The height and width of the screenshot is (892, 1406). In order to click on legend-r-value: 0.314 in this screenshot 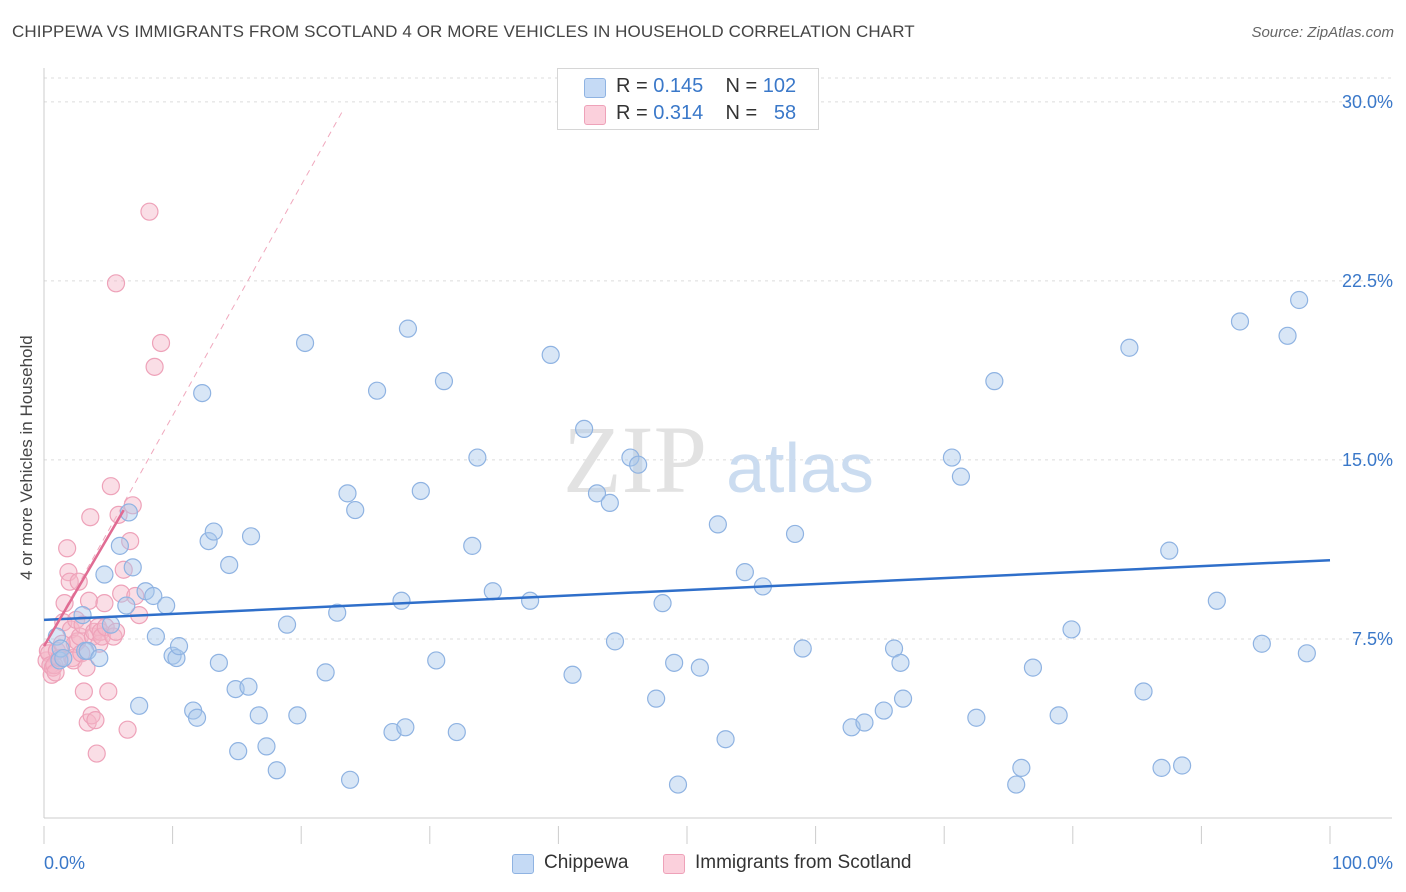, I will do `click(678, 113)`.